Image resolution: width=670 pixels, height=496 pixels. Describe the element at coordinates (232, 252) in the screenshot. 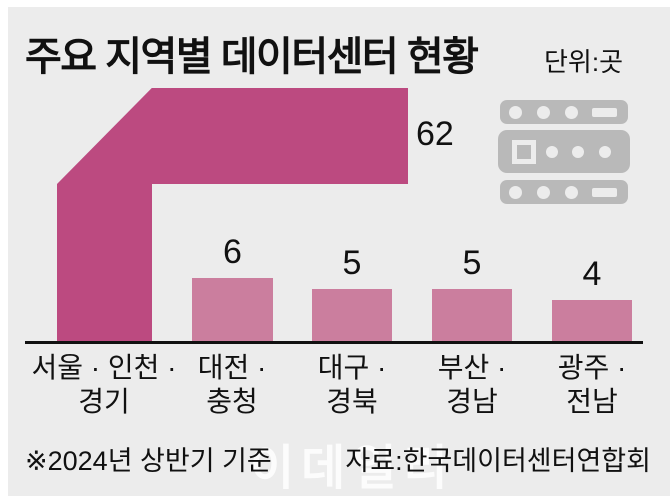

I see `value-label-daejeon: 6` at that location.